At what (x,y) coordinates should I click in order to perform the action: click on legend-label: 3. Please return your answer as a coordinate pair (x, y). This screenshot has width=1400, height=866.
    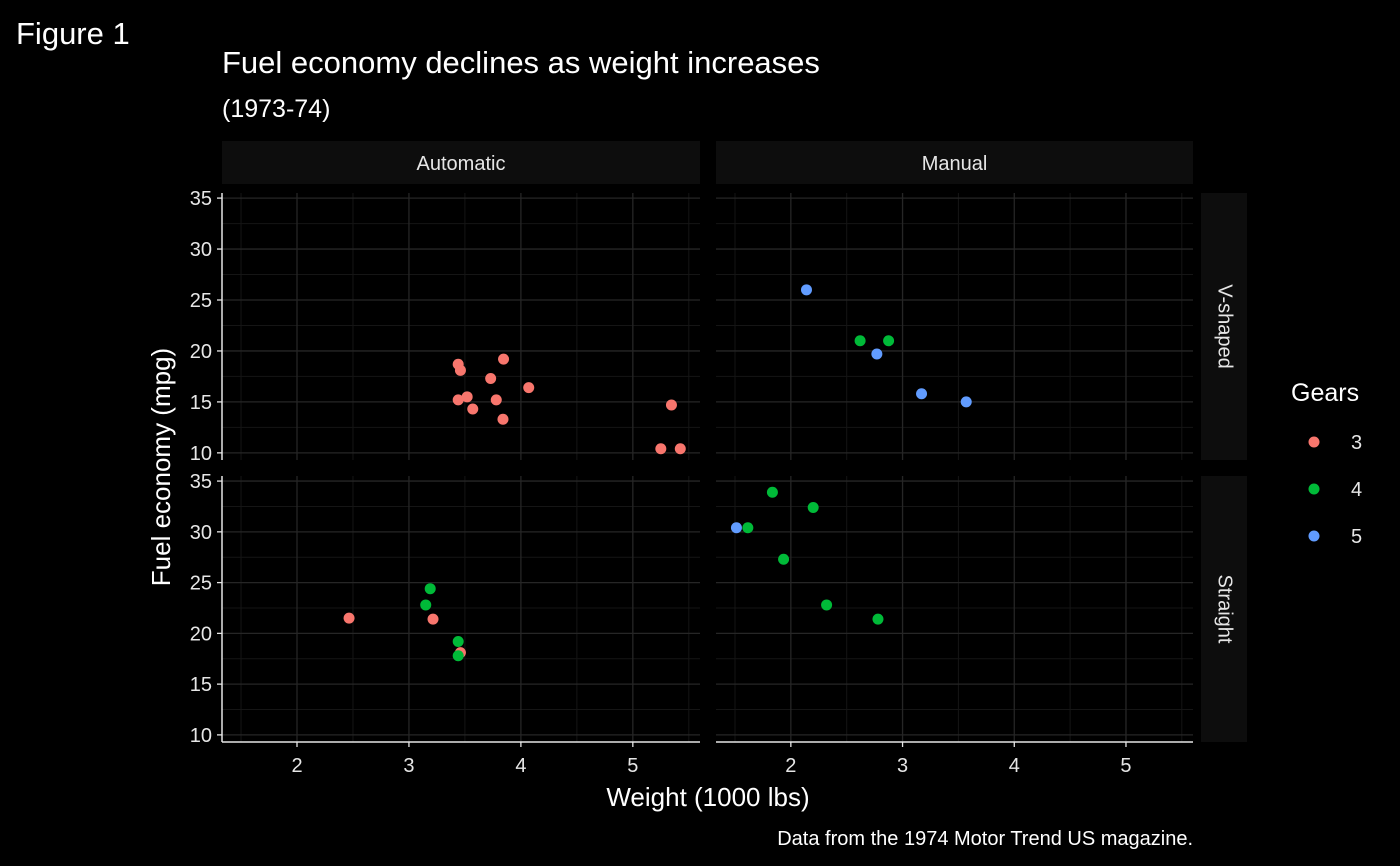
    Looking at the image, I should click on (1356, 443).